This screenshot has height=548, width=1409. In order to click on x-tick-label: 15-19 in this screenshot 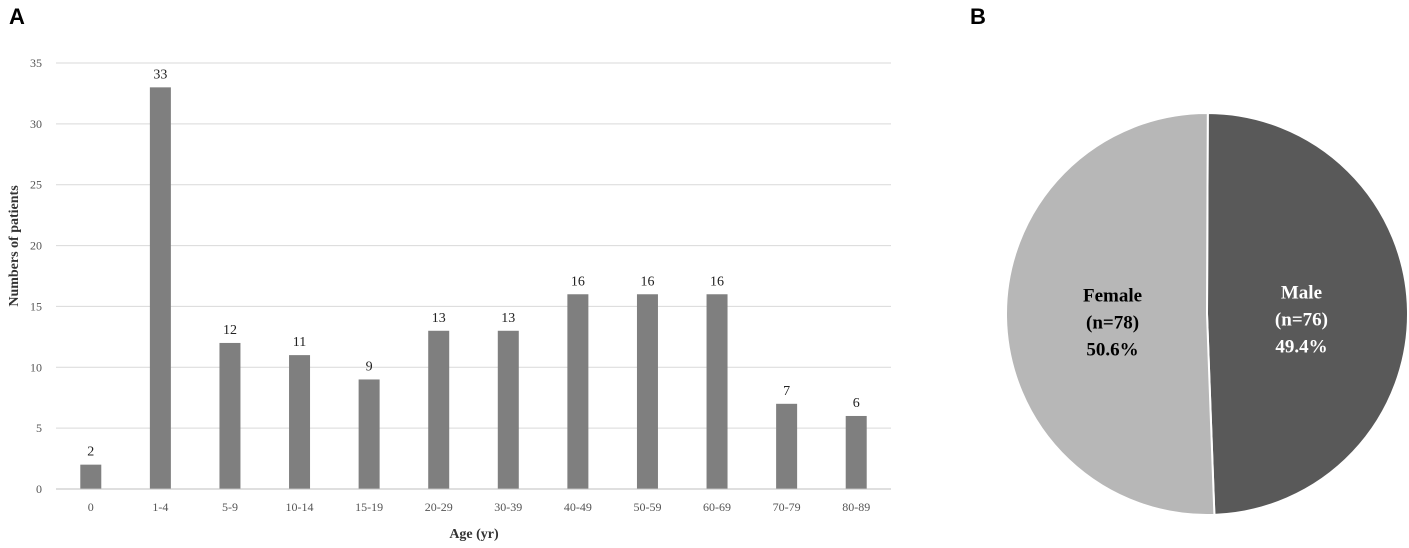, I will do `click(369, 507)`.